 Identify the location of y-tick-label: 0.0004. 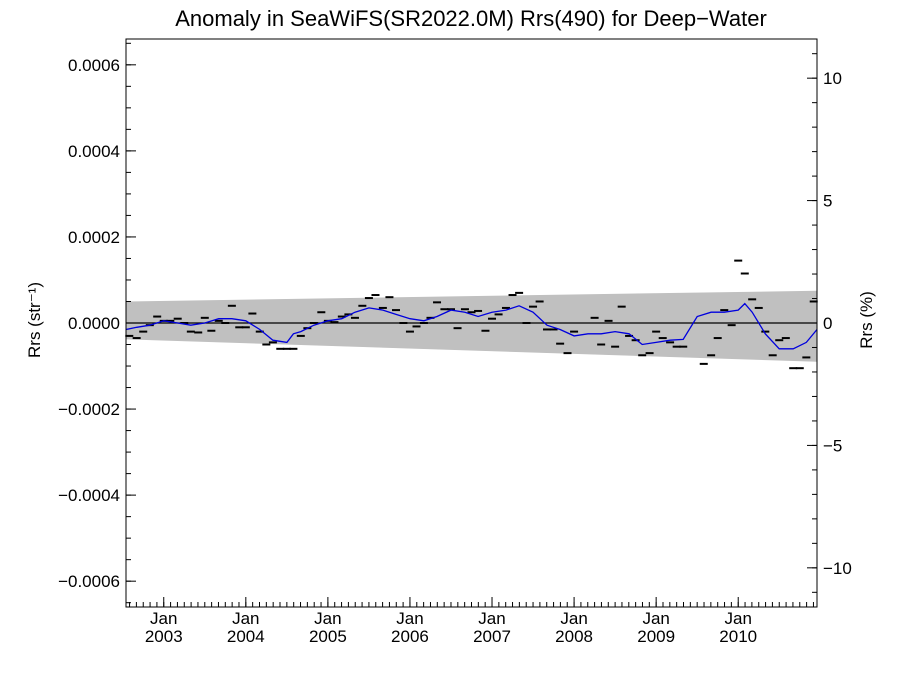
(94, 151).